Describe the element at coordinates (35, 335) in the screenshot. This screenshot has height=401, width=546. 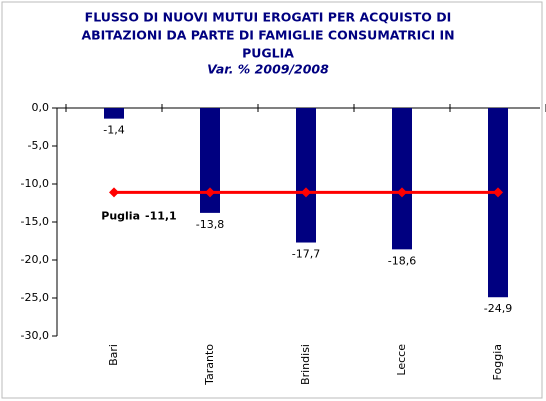
I see `y-tick-label: -30,0` at that location.